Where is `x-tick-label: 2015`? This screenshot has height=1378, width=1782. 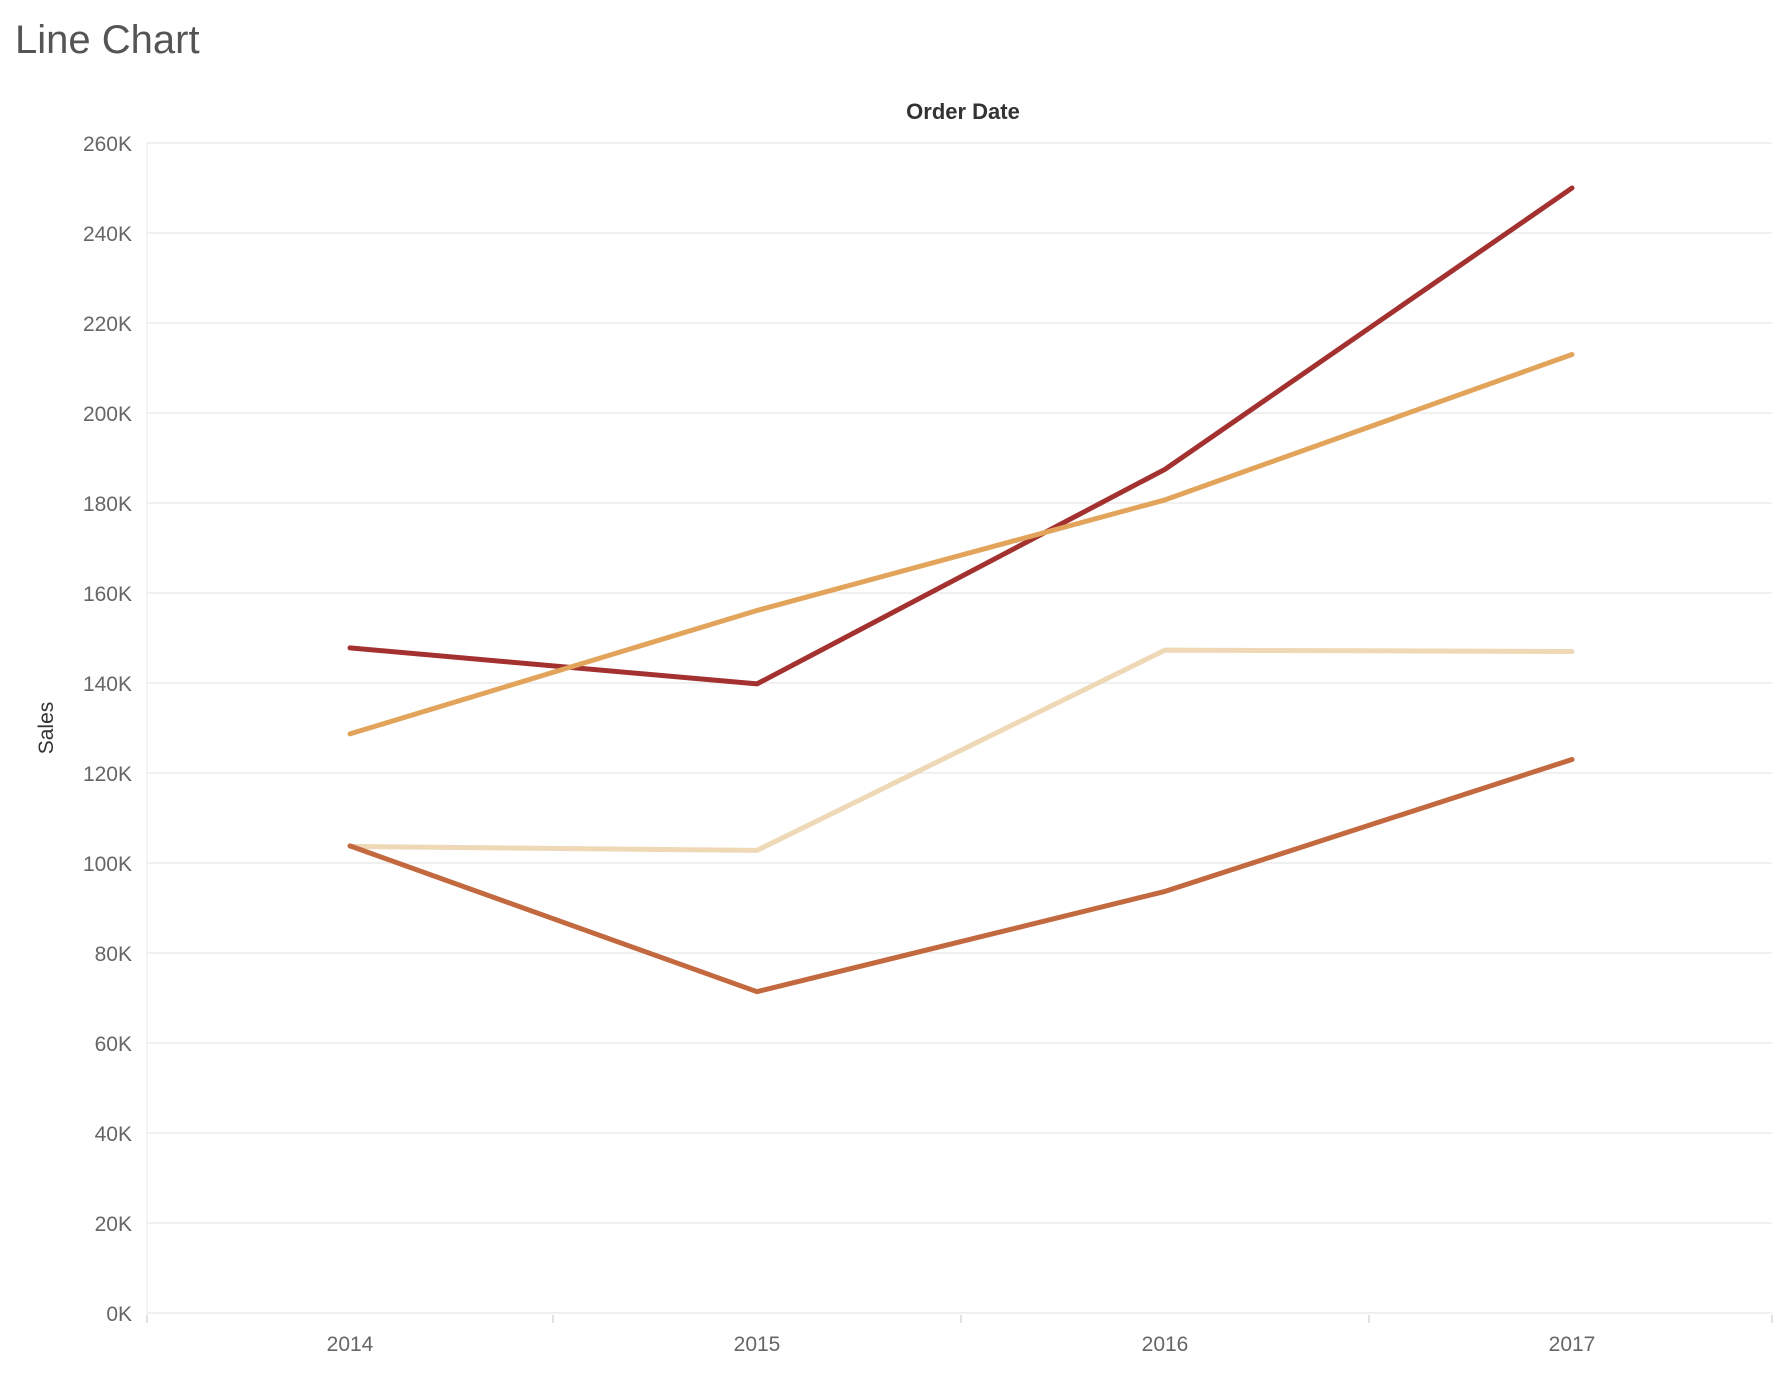
x-tick-label: 2015 is located at coordinates (757, 1344).